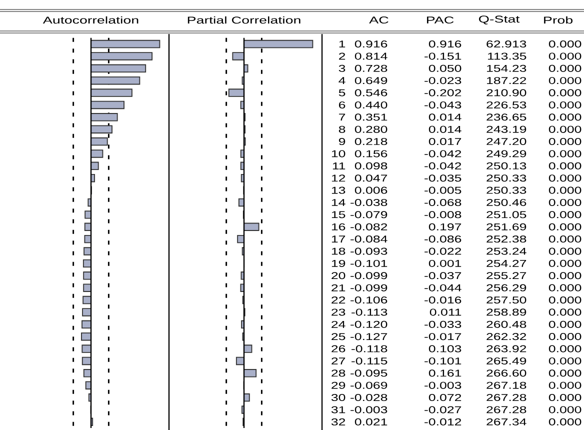 The width and height of the screenshot is (584, 430). I want to click on data-label: -0.079, so click(369, 214).